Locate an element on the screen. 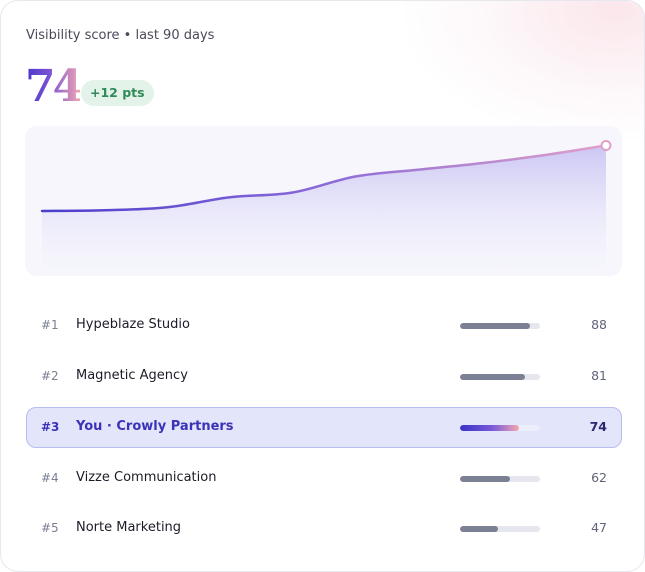  score-number: 81 is located at coordinates (599, 375).